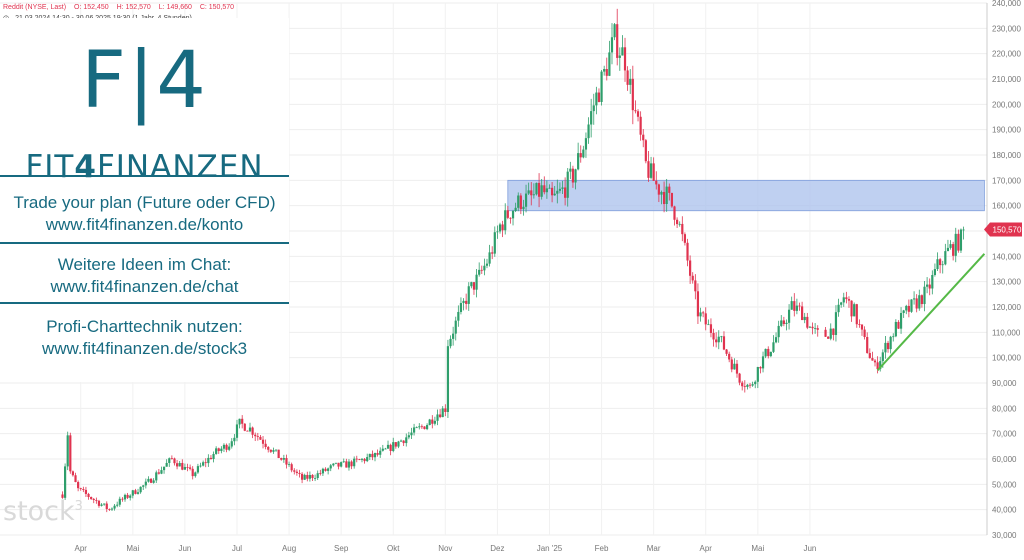 This screenshot has height=560, width=1024. What do you see at coordinates (602, 548) in the screenshot?
I see `x-tick-label: Feb` at bounding box center [602, 548].